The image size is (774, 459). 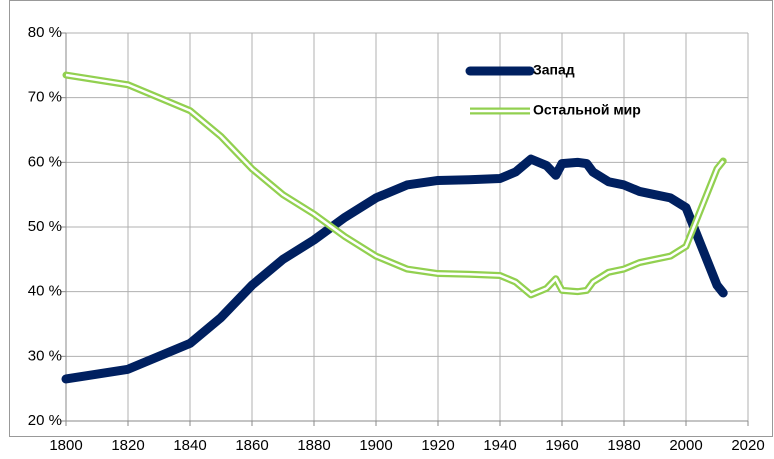 I want to click on legend-label: Остальной мир, so click(x=587, y=110).